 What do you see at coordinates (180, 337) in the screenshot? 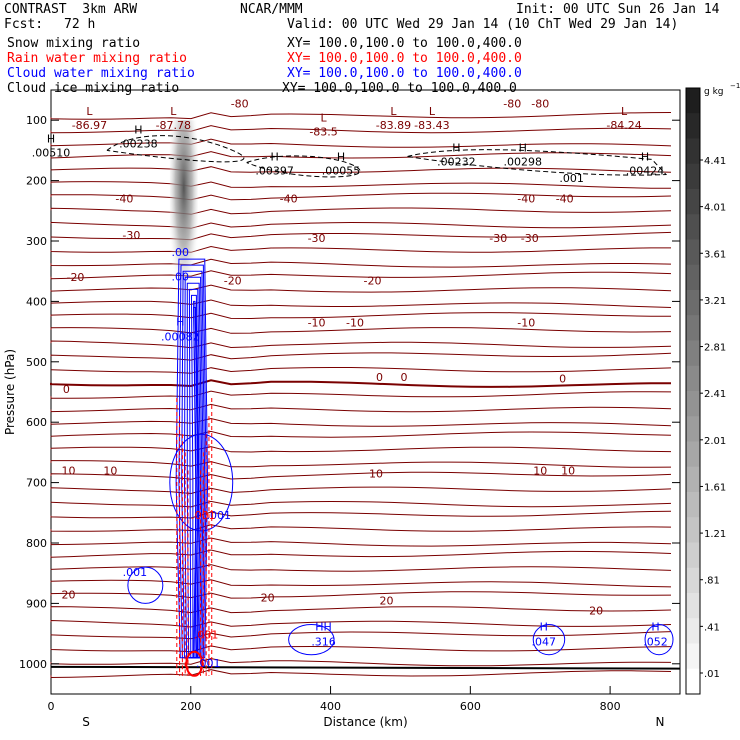
I see `cloudwater-label: .00082` at bounding box center [180, 337].